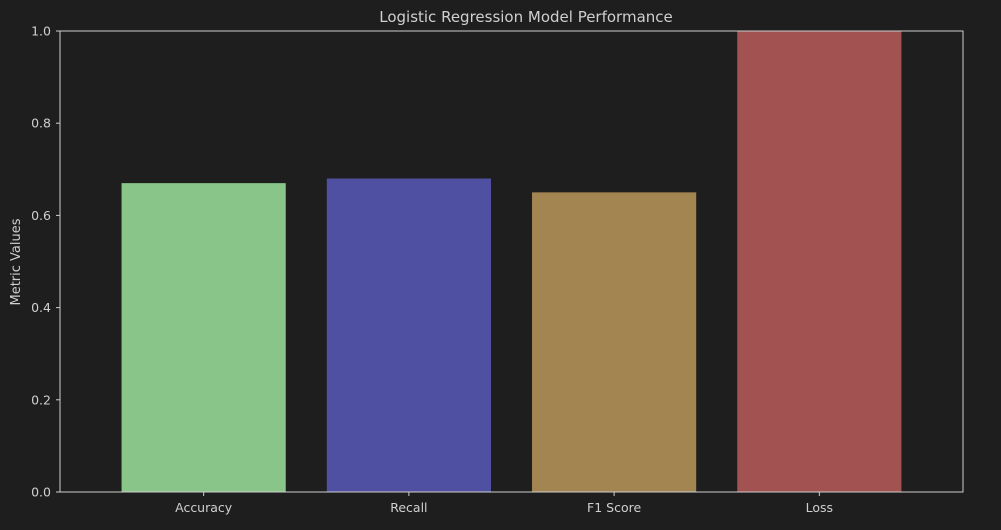 The image size is (1001, 530). What do you see at coordinates (41, 307) in the screenshot?
I see `y-tick-label: 0.4` at bounding box center [41, 307].